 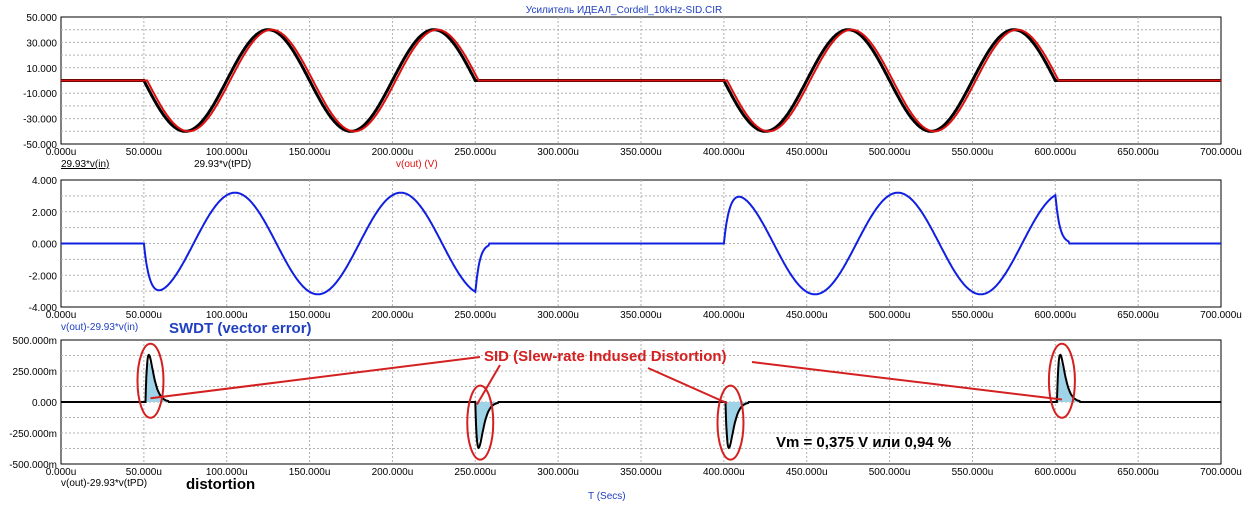 What do you see at coordinates (40, 94) in the screenshot?
I see `y-tick-label: -10.000` at bounding box center [40, 94].